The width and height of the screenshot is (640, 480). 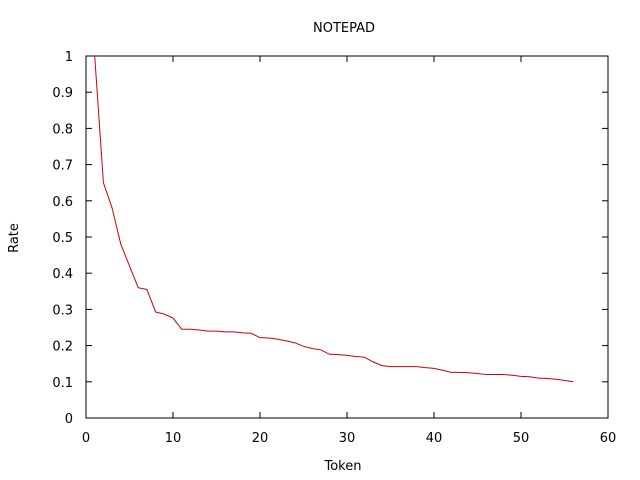 I want to click on y-tick-label: 0.7, so click(x=62, y=166).